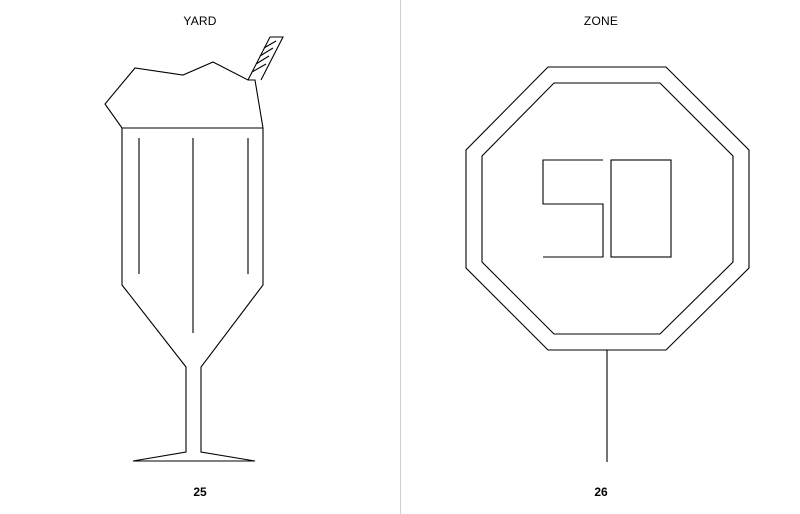 Image resolution: width=800 pixels, height=514 pixels. Describe the element at coordinates (601, 492) in the screenshot. I see `page-number: 26` at that location.